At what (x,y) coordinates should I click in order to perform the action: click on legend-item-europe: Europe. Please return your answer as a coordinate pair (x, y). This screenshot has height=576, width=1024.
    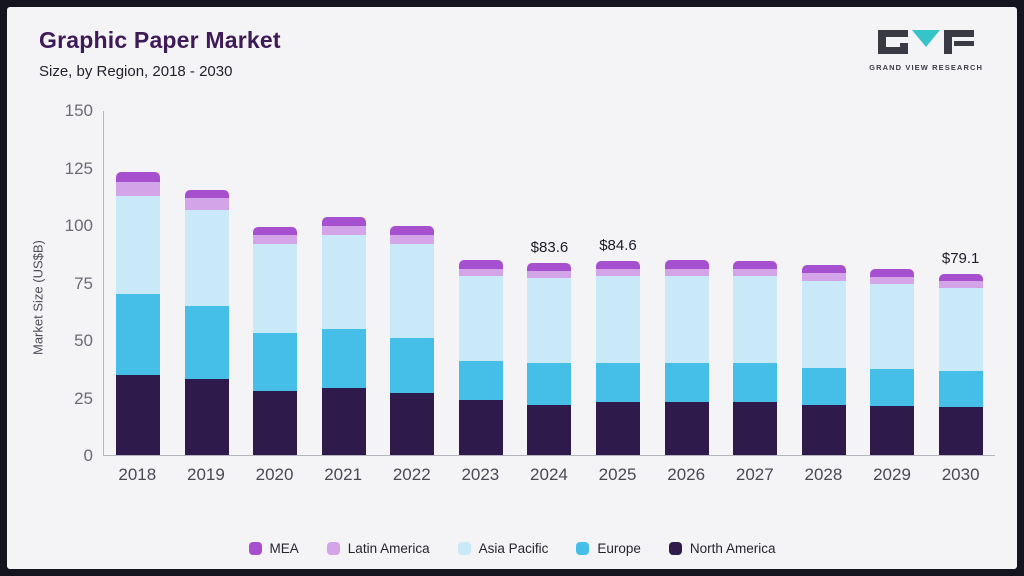
    Looking at the image, I should click on (608, 548).